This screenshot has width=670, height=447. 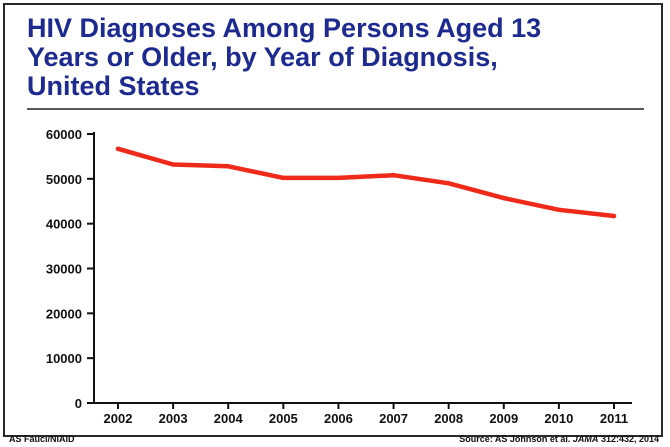 What do you see at coordinates (629, 439) in the screenshot?
I see `source-suffix: 312:432, 2014` at bounding box center [629, 439].